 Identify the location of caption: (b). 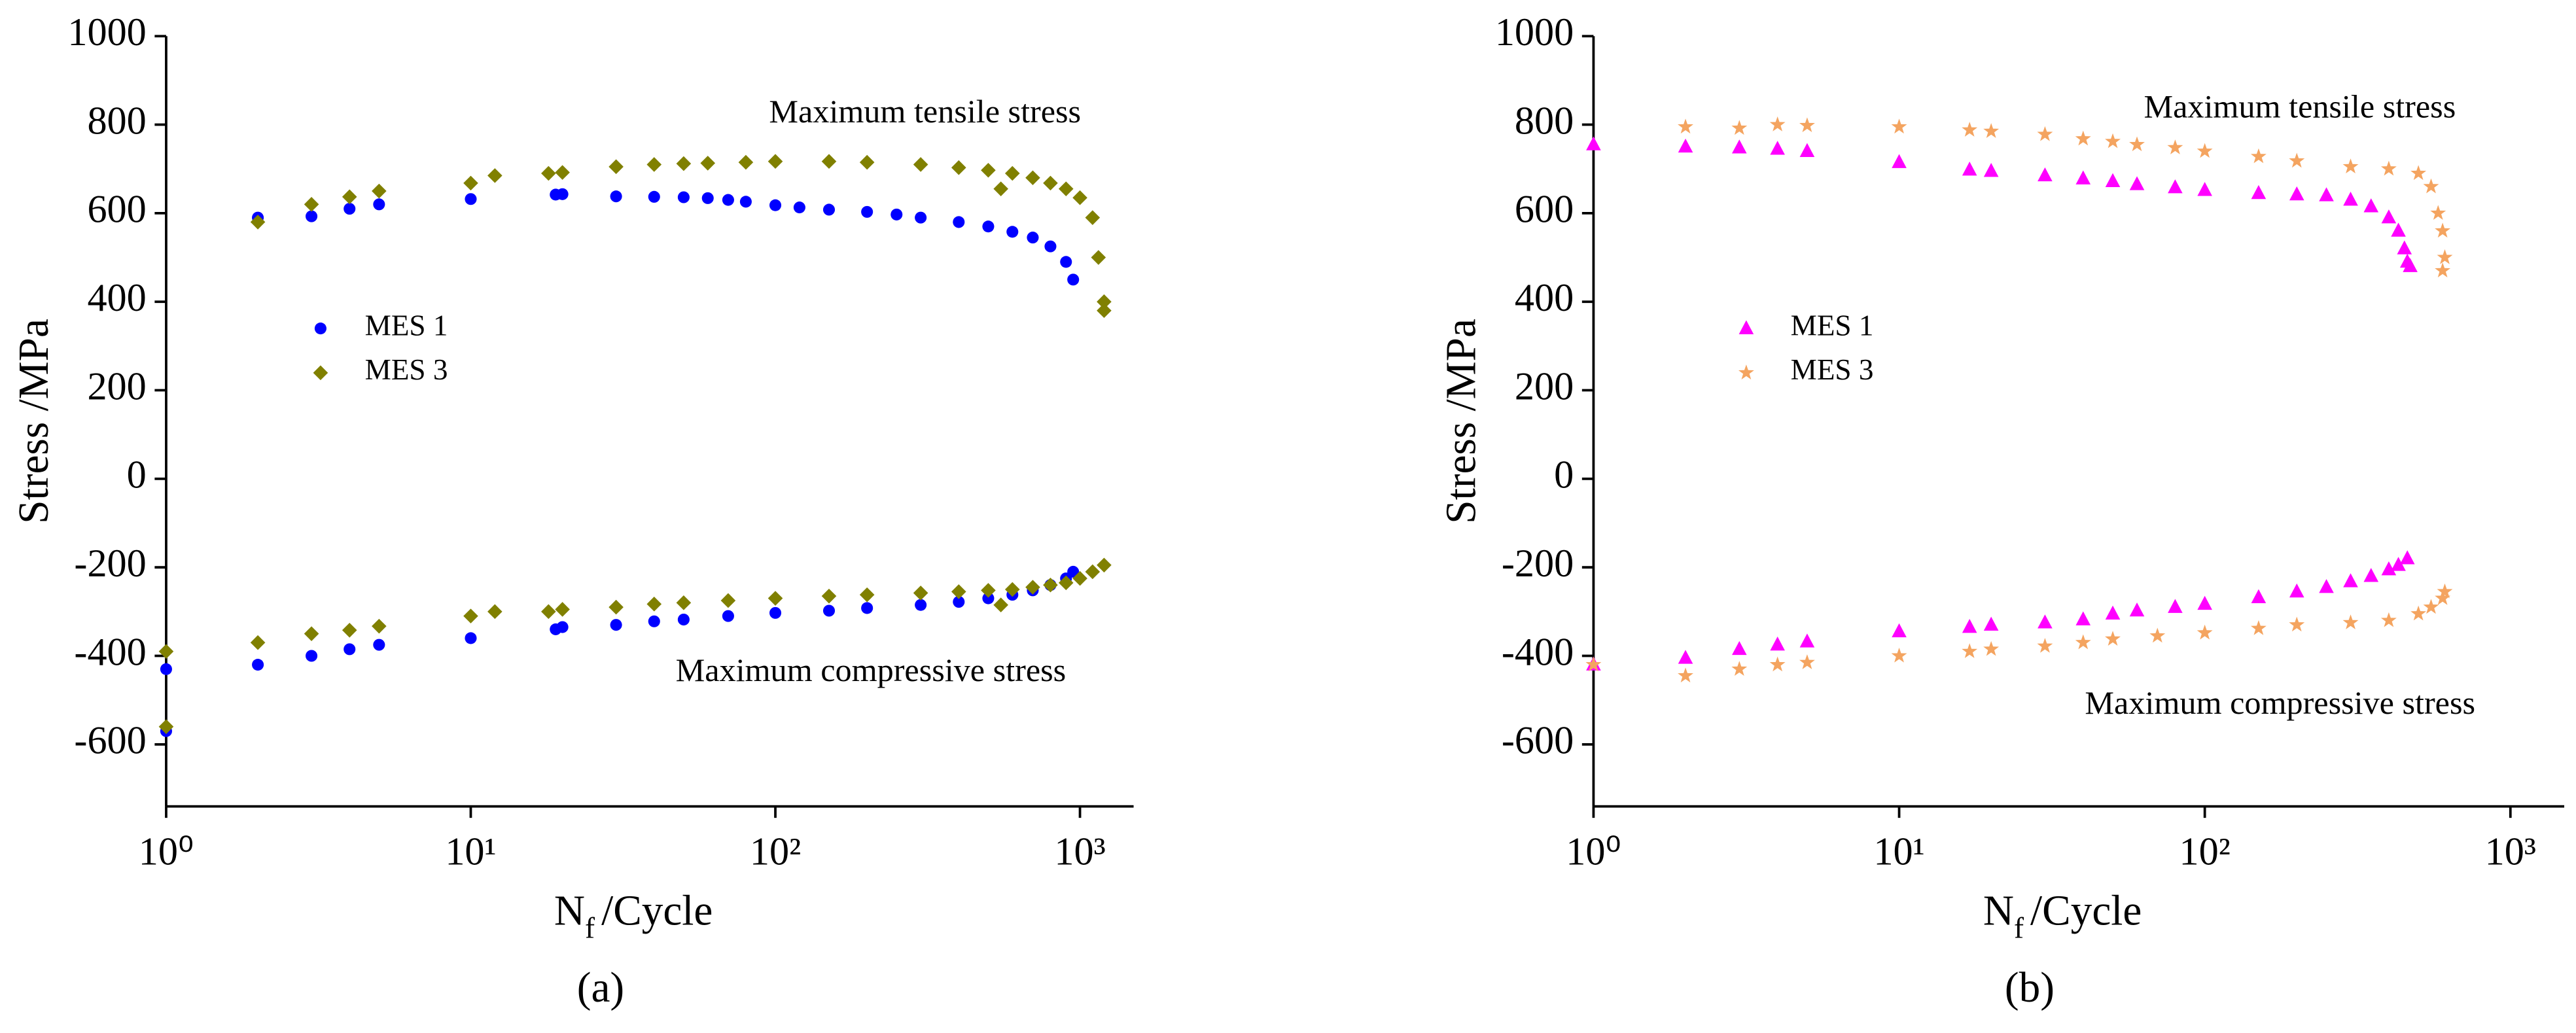
(2030, 987).